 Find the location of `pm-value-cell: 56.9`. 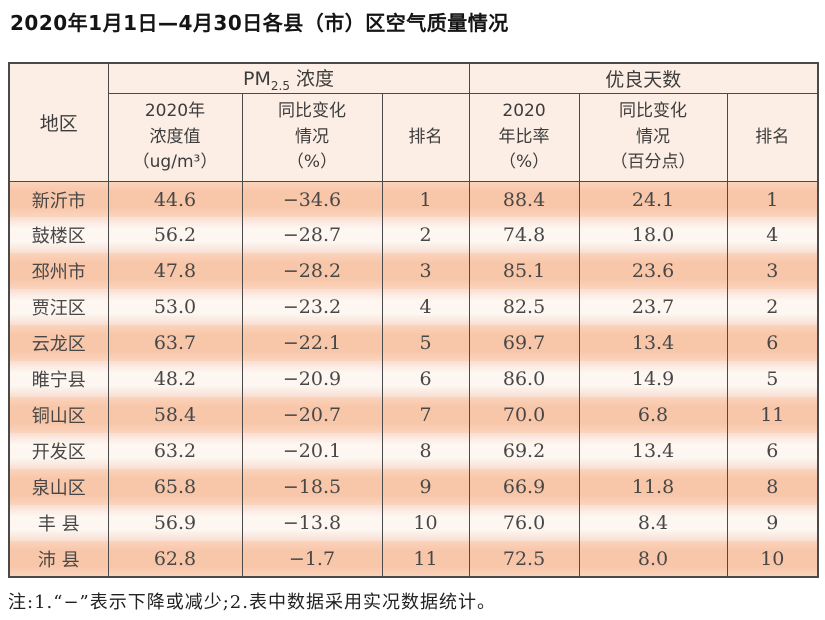

pm-value-cell: 56.9 is located at coordinates (175, 523).